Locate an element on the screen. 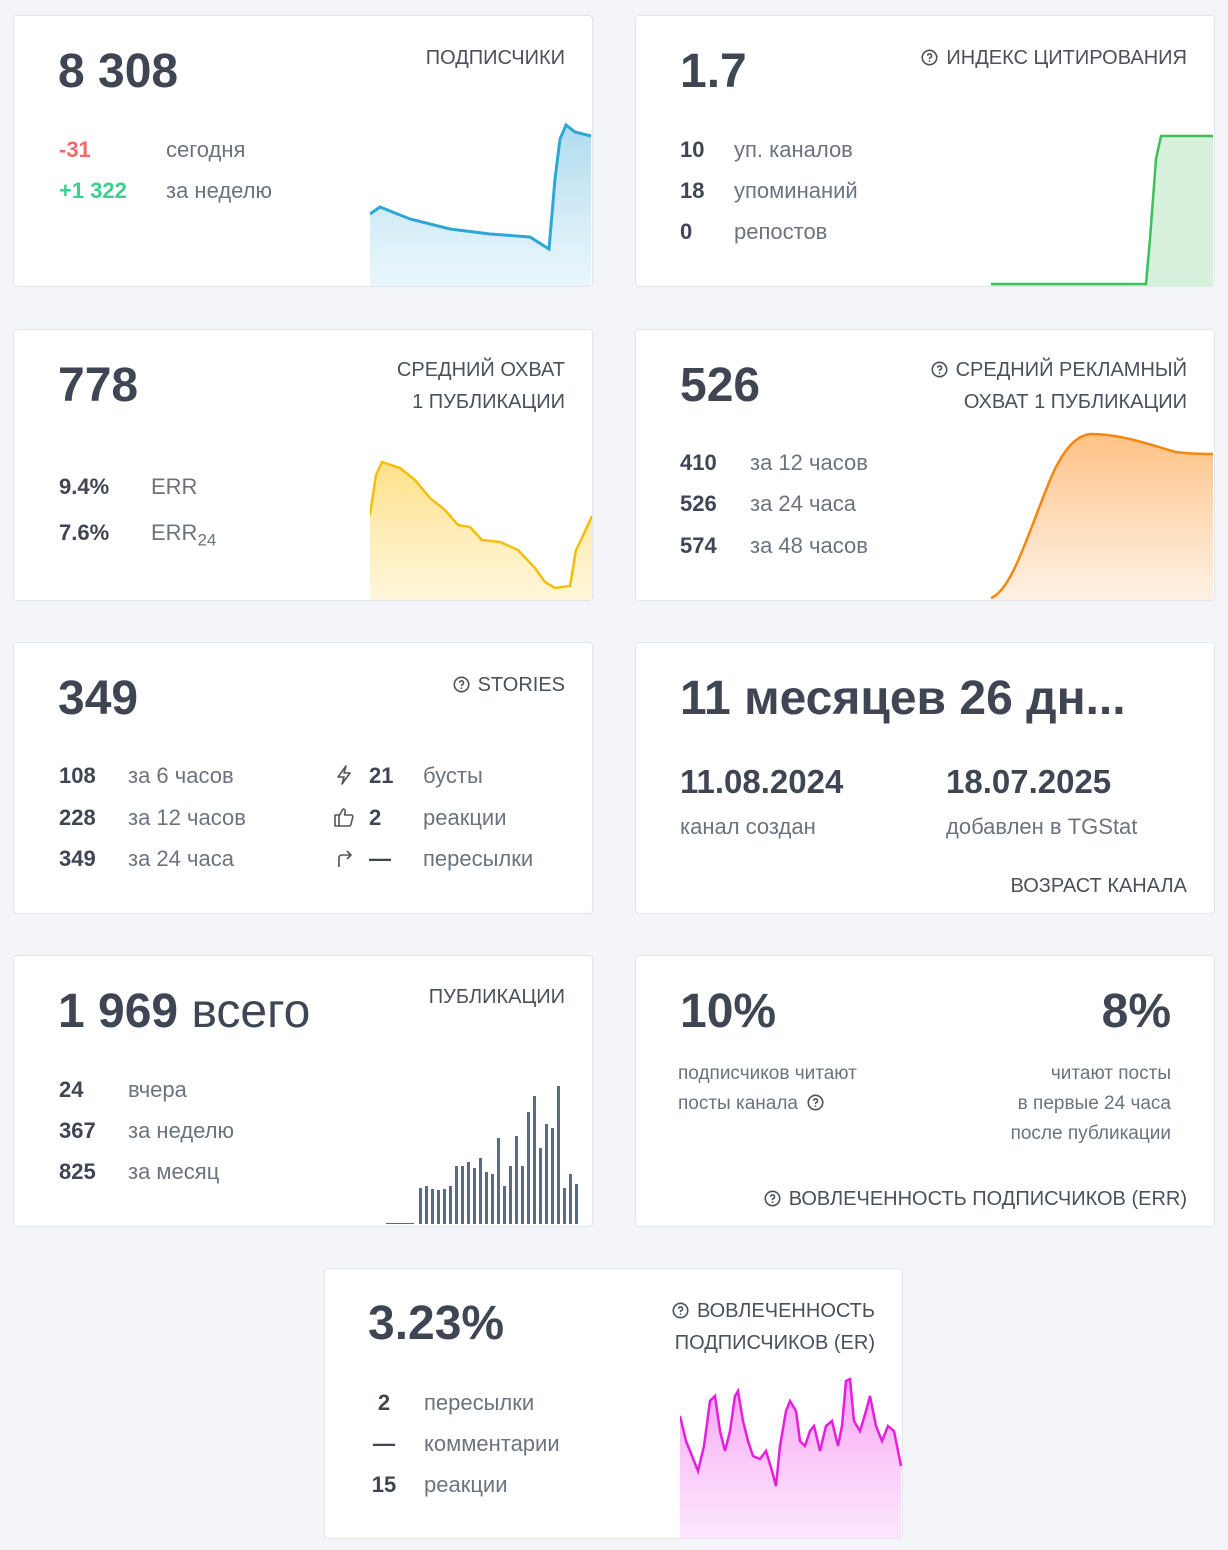 This screenshot has height=1550, width=1228. left-line: посты канала is located at coordinates (738, 1103).